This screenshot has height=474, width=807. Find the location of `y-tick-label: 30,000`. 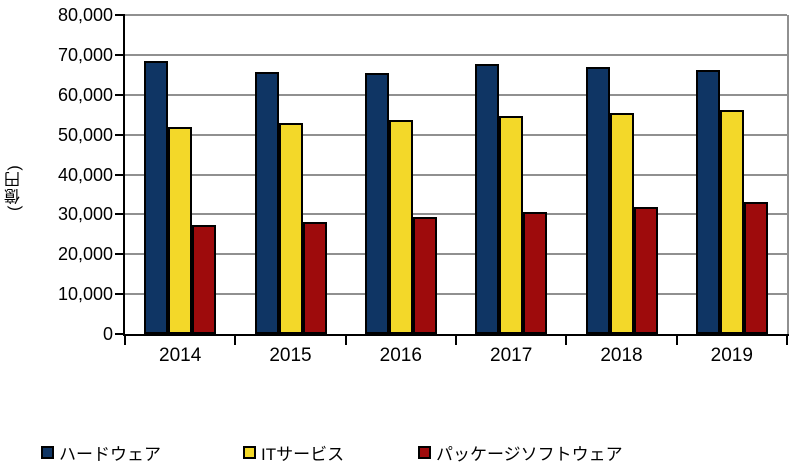

y-tick-label: 30,000 is located at coordinates (85, 214).